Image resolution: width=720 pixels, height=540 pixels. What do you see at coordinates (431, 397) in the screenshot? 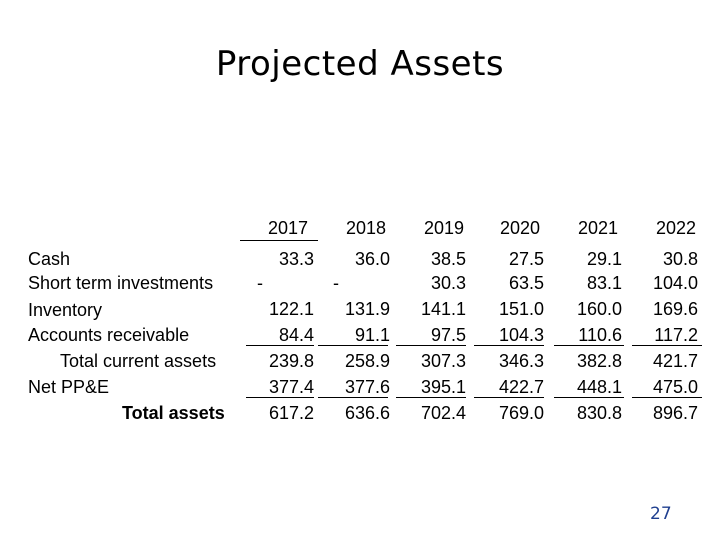
I see `underline-ppe-2019` at bounding box center [431, 397].